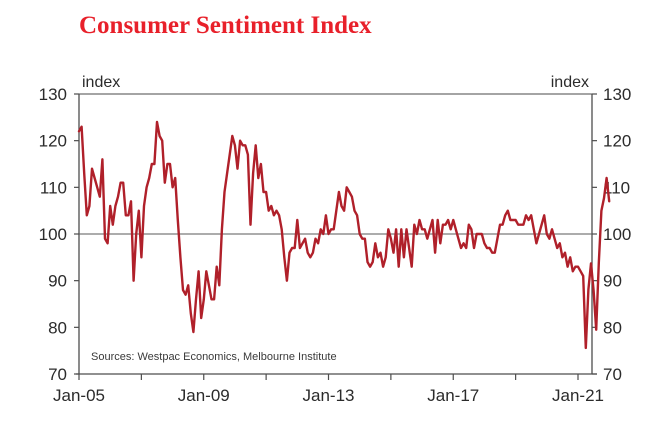 This screenshot has height=432, width=651. I want to click on x-tick-label: Jan-09, so click(204, 395).